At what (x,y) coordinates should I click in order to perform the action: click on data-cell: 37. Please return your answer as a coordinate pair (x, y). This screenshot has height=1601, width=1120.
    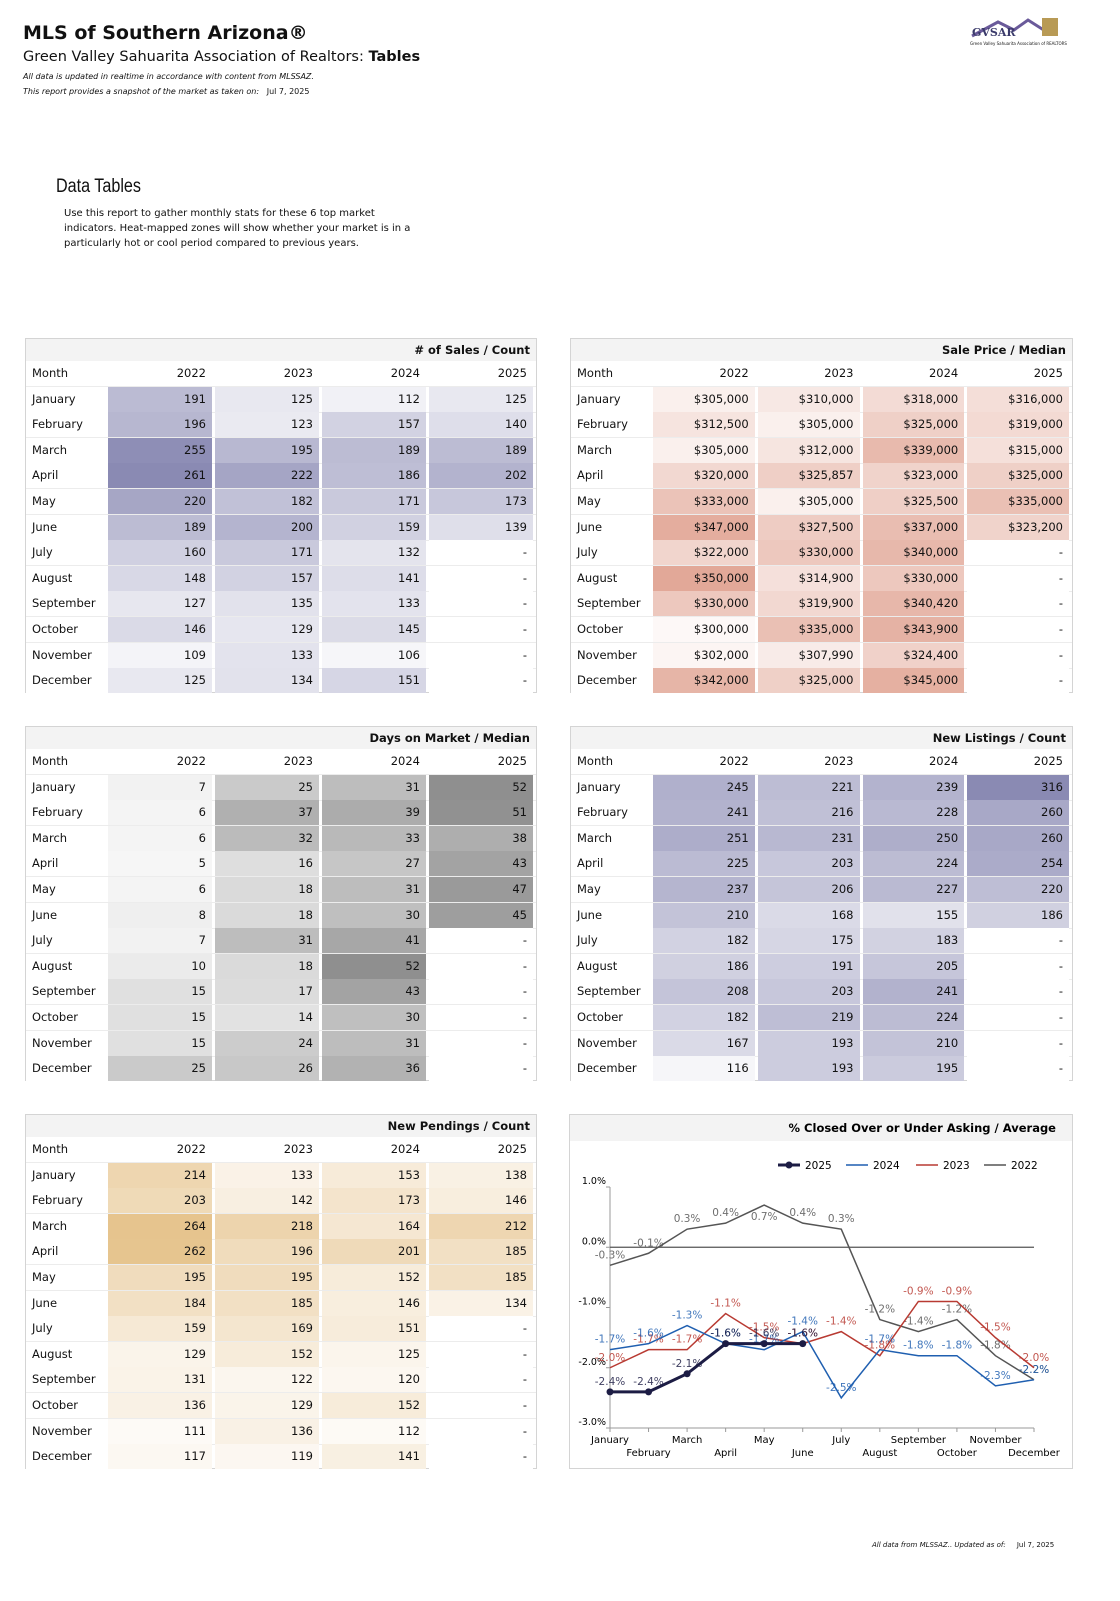
    Looking at the image, I should click on (267, 813).